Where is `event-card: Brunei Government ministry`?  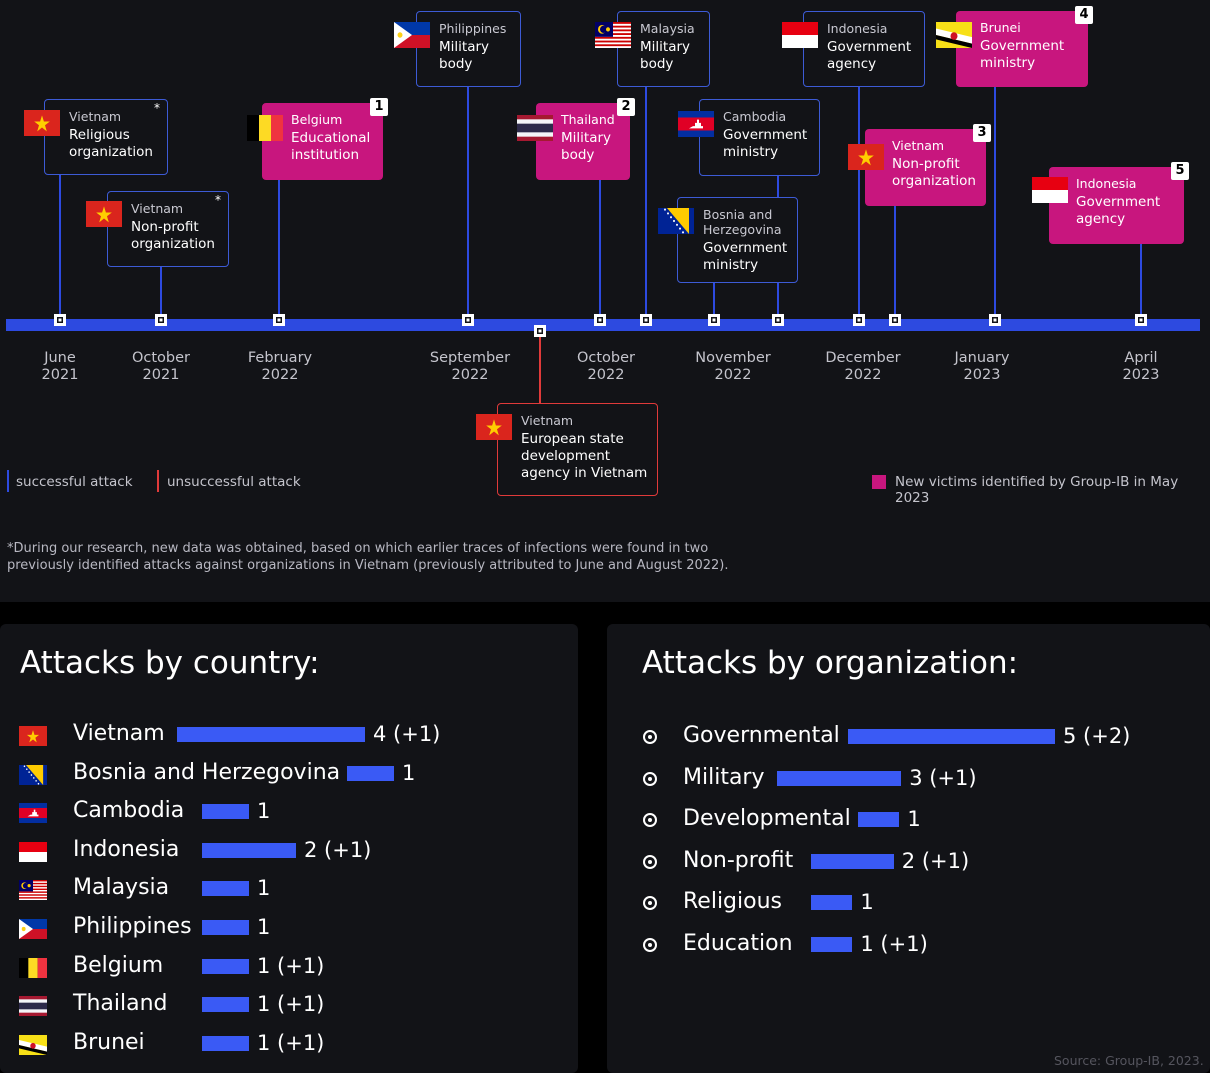
event-card: Brunei Government ministry is located at coordinates (1022, 49).